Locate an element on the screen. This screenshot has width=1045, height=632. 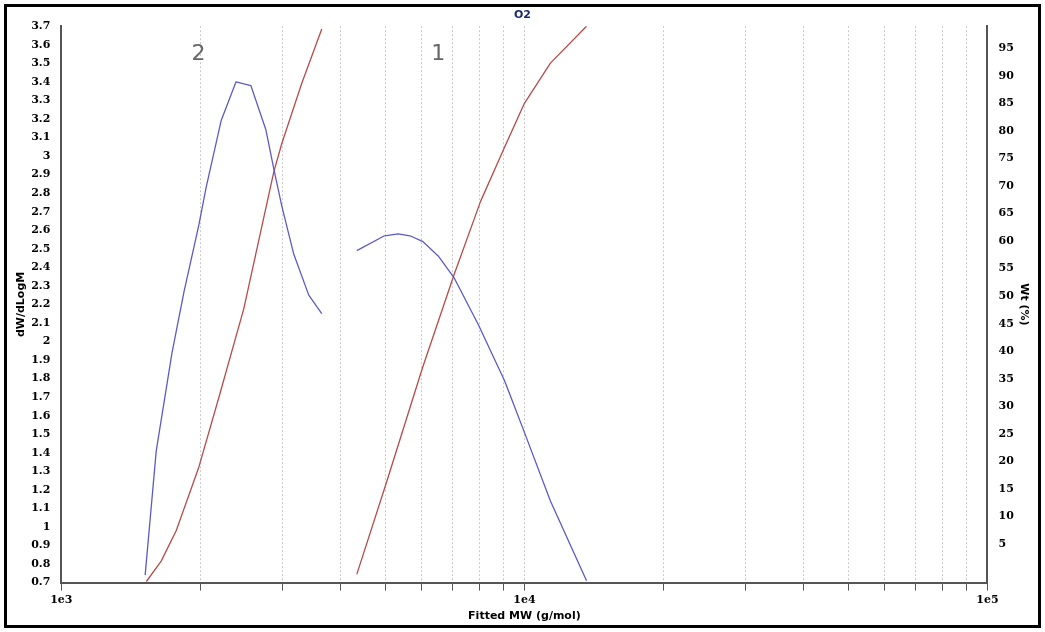
y-tick-label: 0.8 is located at coordinates (41, 563).